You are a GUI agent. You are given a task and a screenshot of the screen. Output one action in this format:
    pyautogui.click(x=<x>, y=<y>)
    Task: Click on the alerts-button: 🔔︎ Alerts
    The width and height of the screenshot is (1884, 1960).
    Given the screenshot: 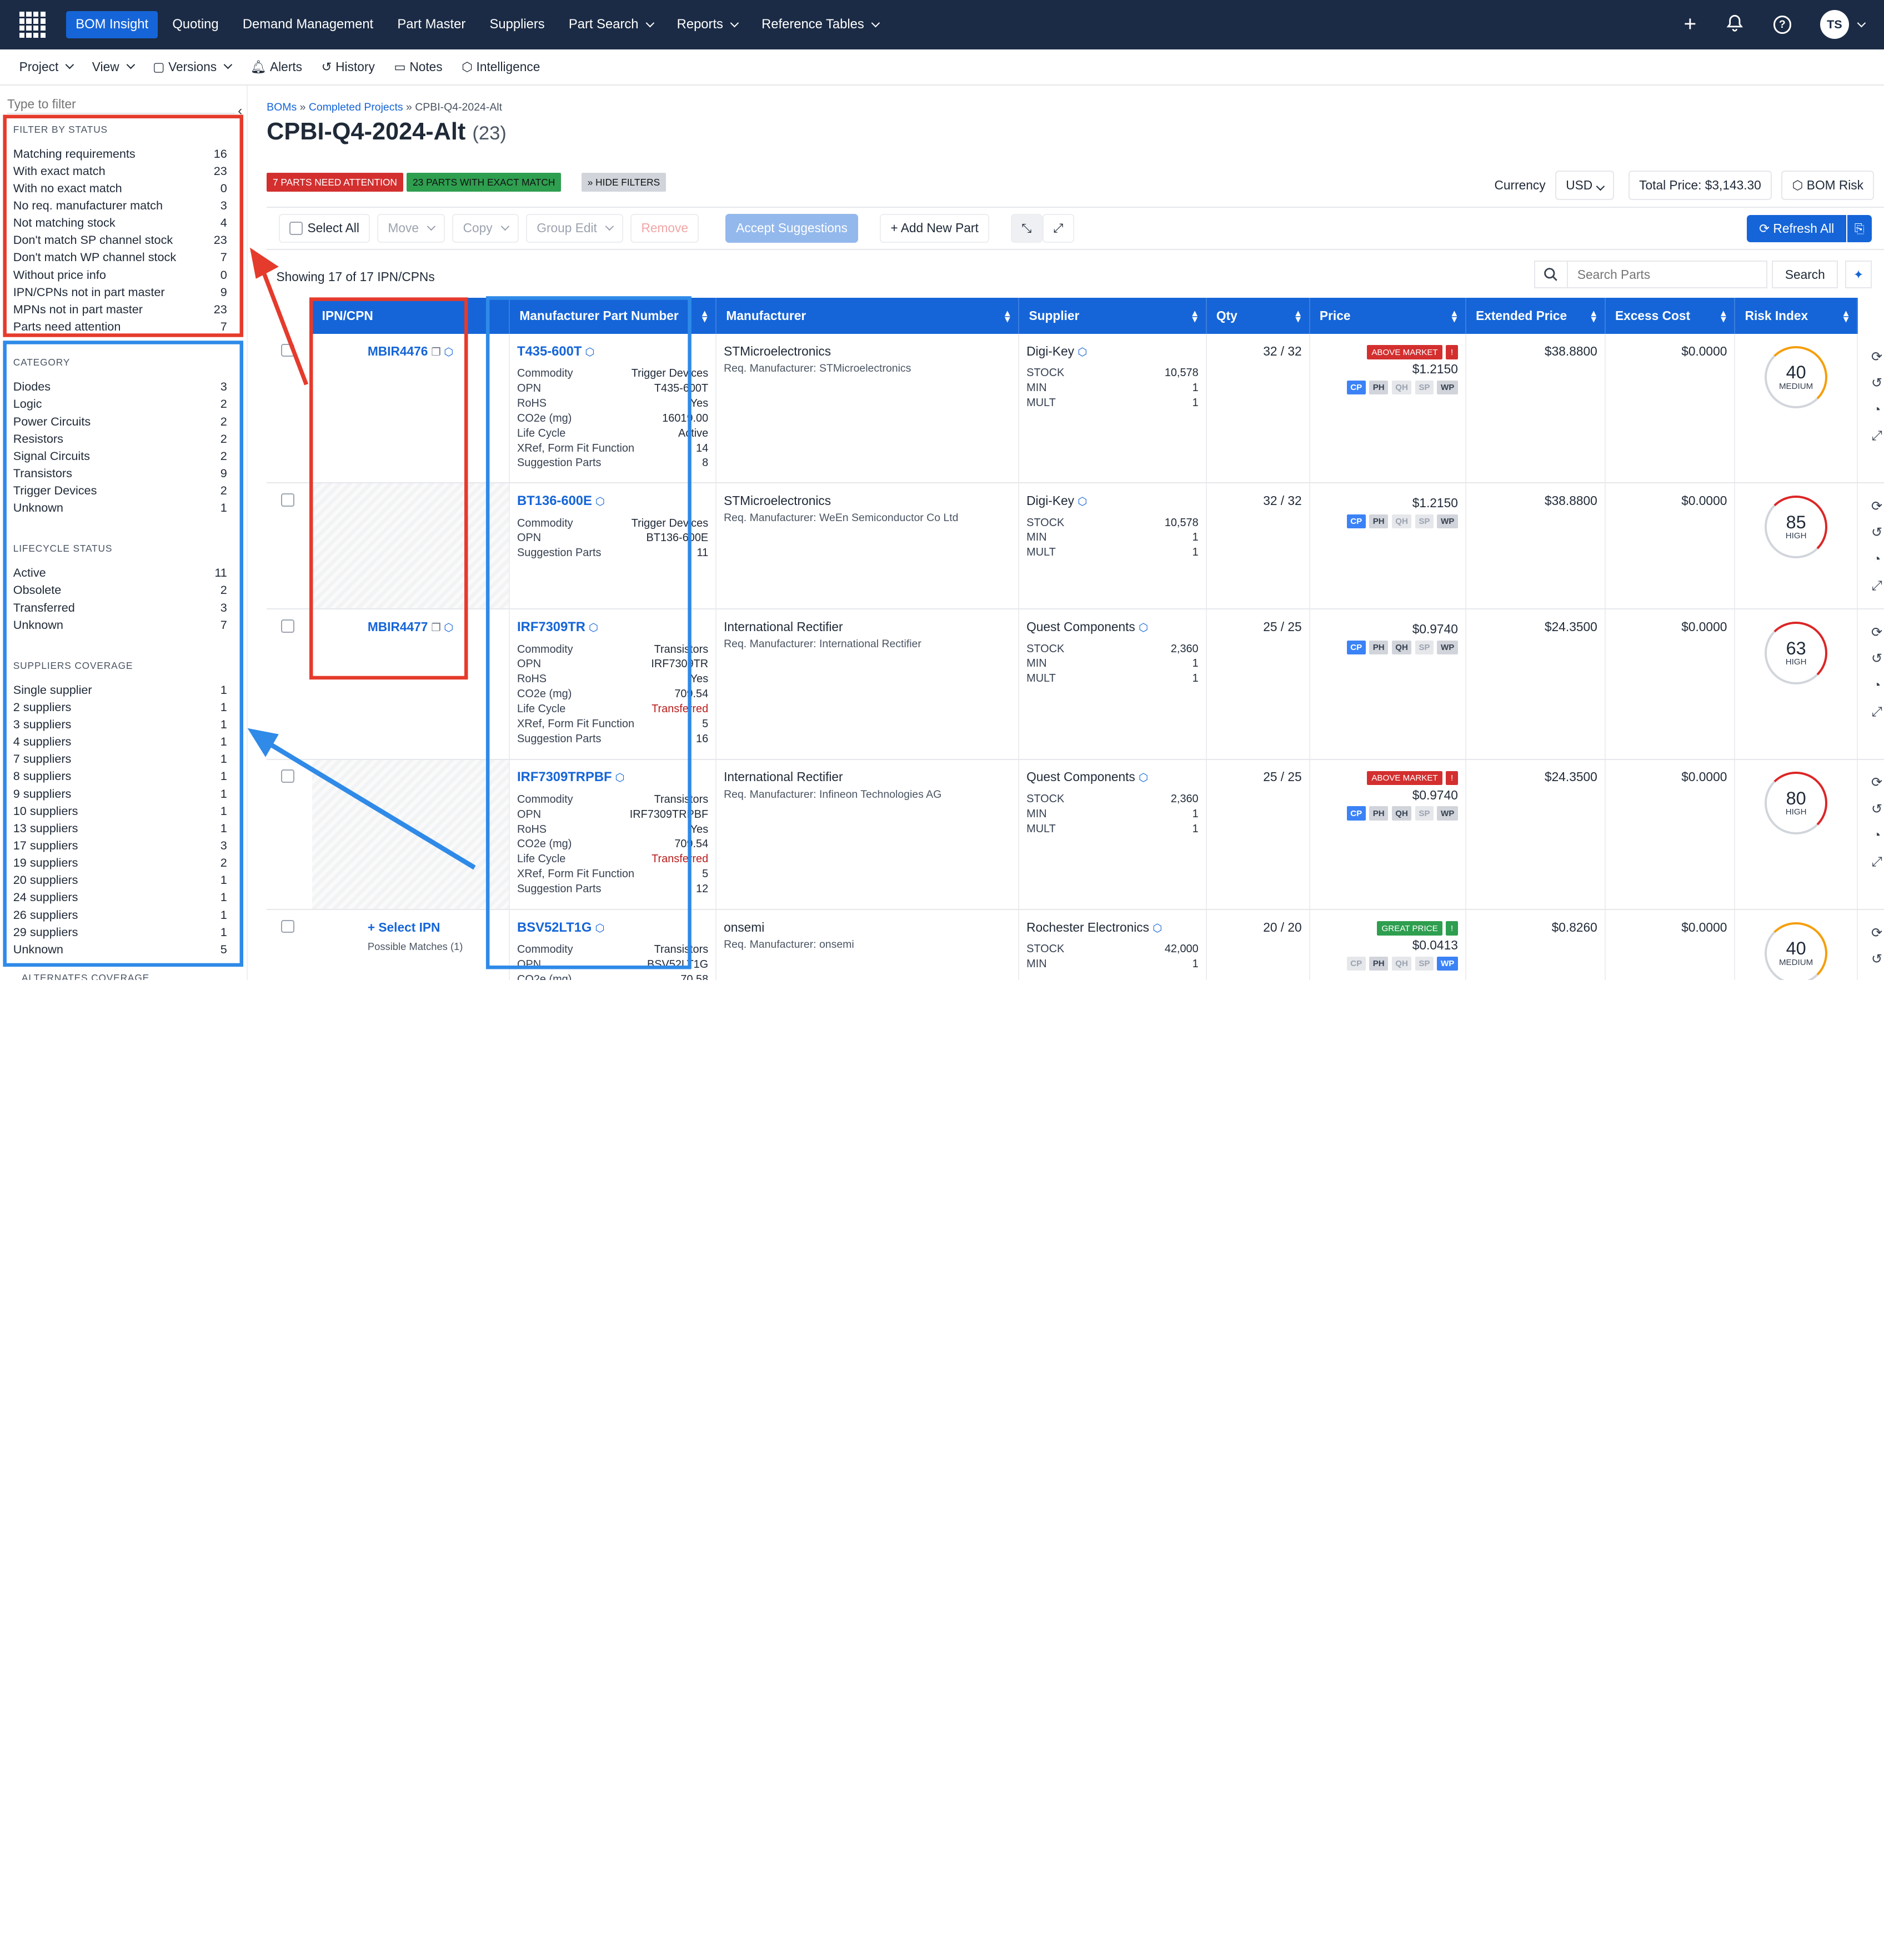 What is the action you would take?
    pyautogui.click(x=276, y=66)
    